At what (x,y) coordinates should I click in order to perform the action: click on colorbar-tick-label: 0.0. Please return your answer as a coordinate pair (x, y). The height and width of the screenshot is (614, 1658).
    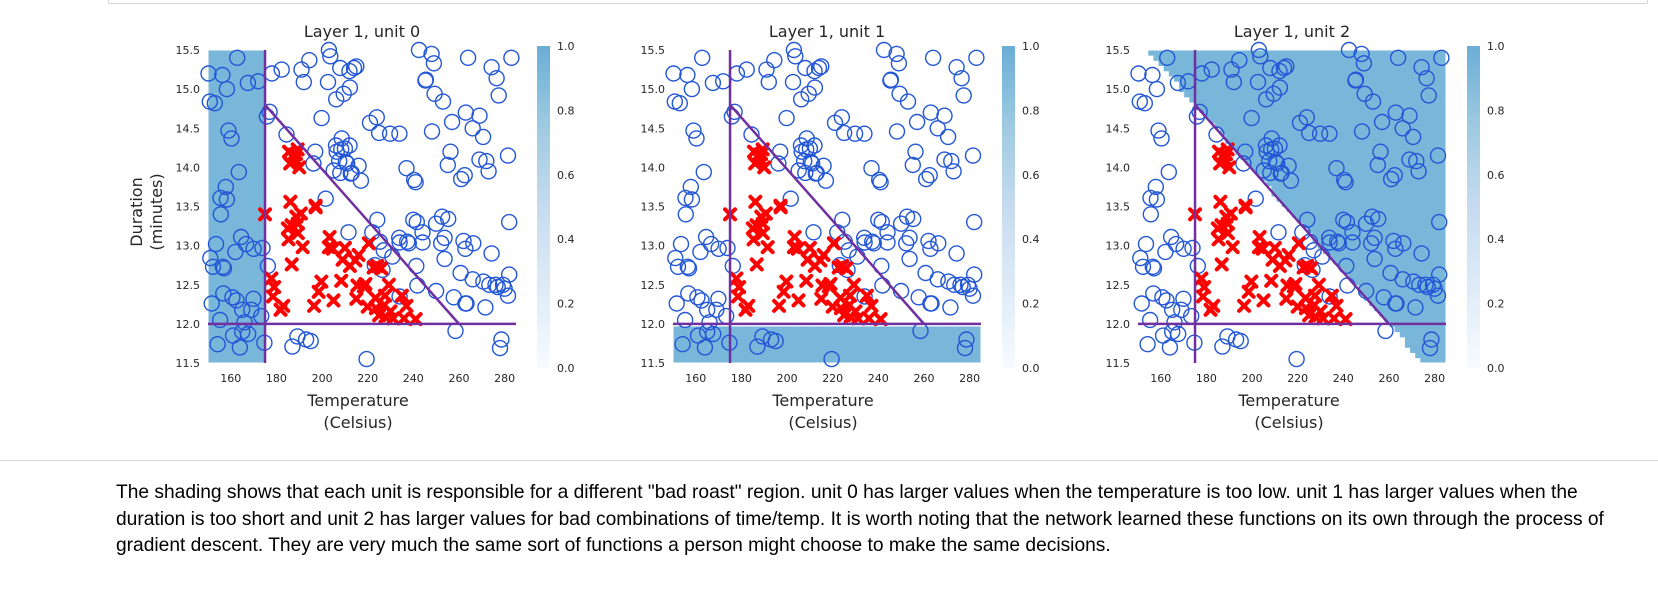
    Looking at the image, I should click on (1496, 368).